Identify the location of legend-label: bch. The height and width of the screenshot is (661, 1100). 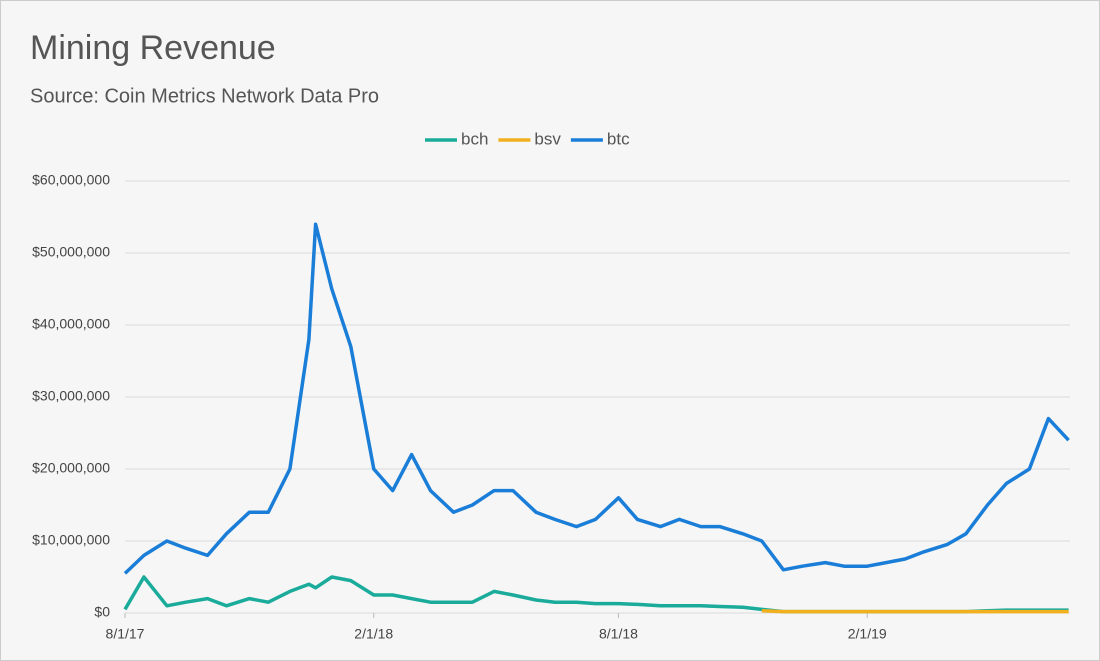
(474, 138).